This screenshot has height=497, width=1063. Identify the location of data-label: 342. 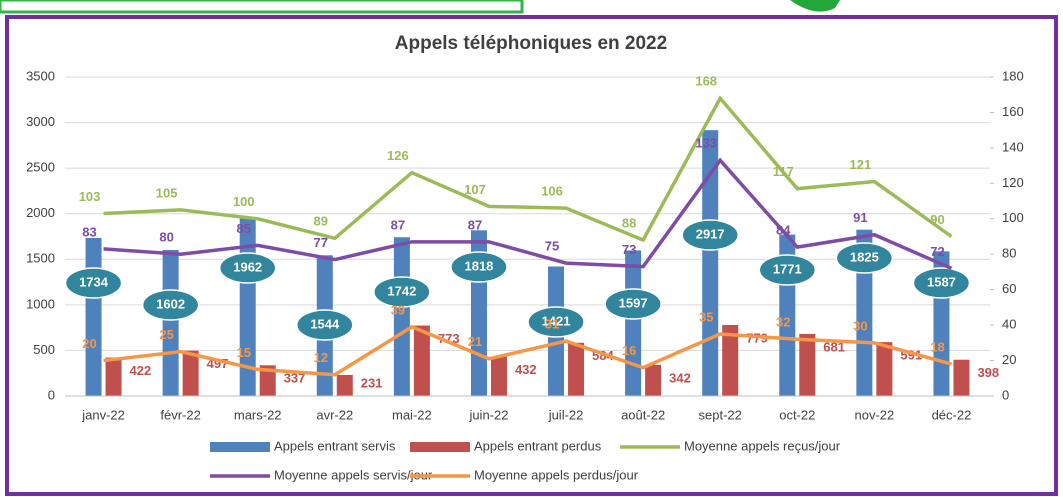
(680, 377).